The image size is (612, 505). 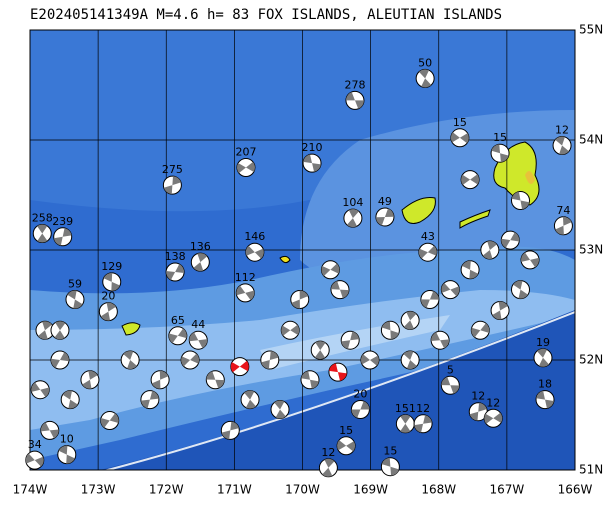 What do you see at coordinates (302, 490) in the screenshot?
I see `x-tick-label: 170W` at bounding box center [302, 490].